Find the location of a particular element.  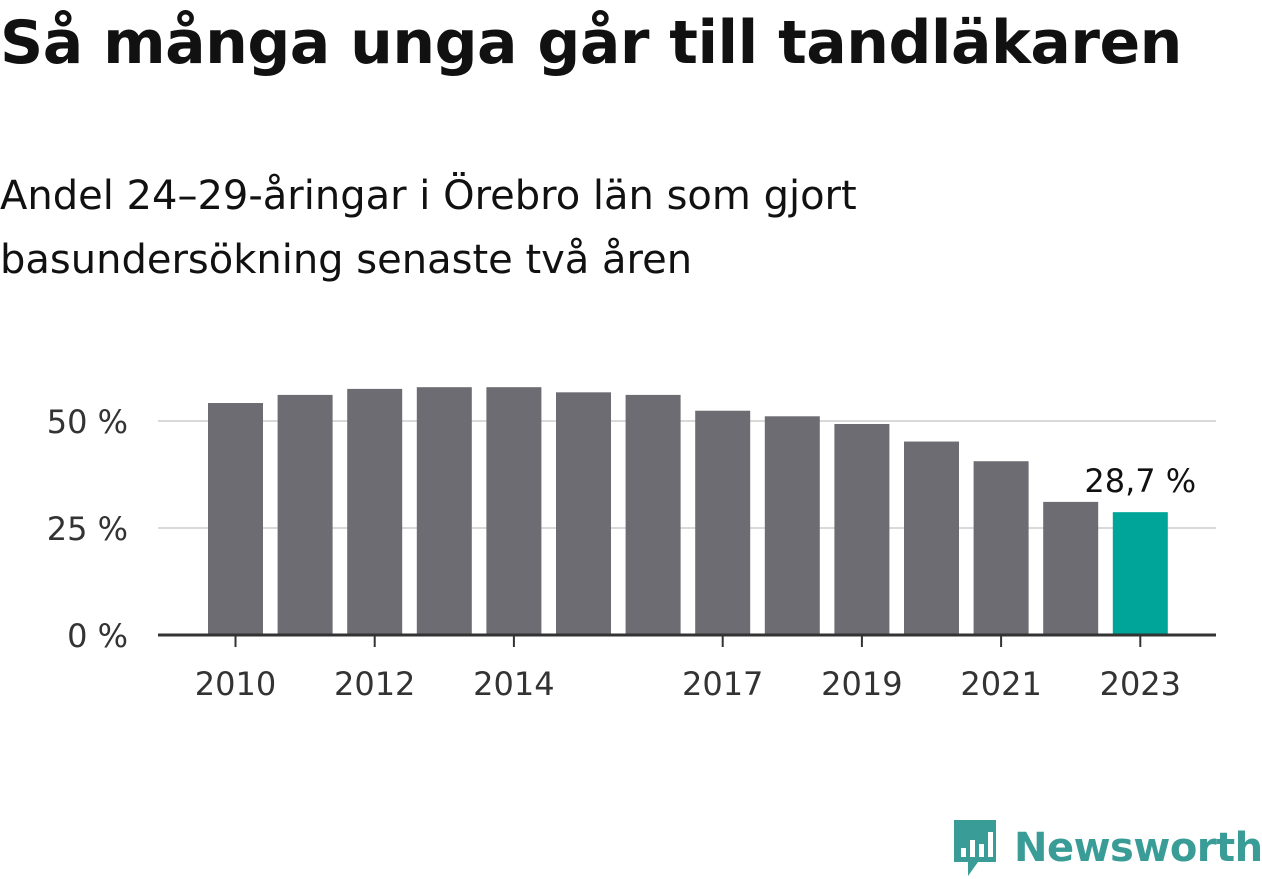

x-tick-label: 2012 is located at coordinates (374, 684).